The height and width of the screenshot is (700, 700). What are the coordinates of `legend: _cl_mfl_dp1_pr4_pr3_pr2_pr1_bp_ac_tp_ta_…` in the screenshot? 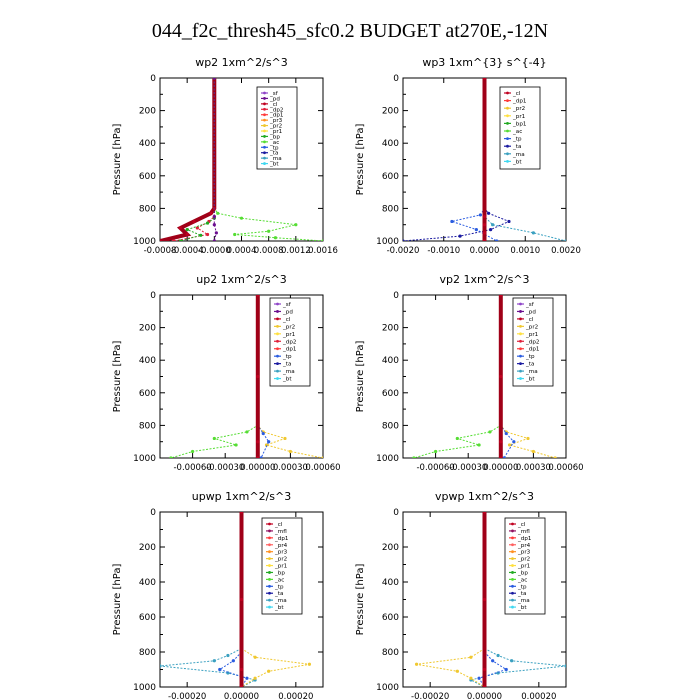 It's located at (525, 566).